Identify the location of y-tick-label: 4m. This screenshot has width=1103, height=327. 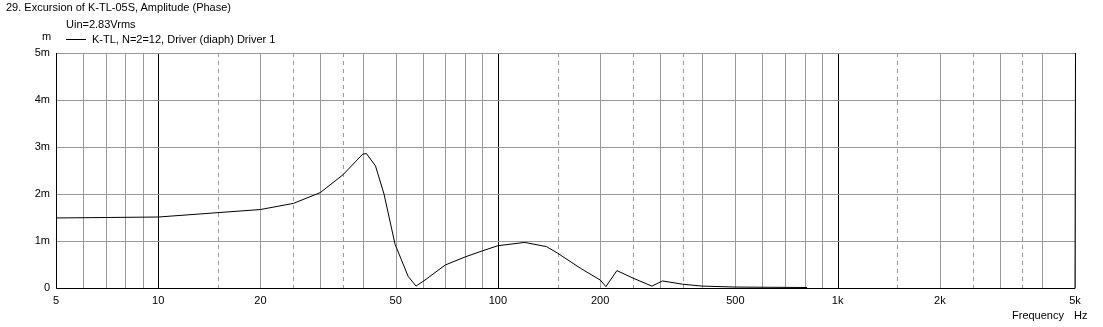
(42, 99).